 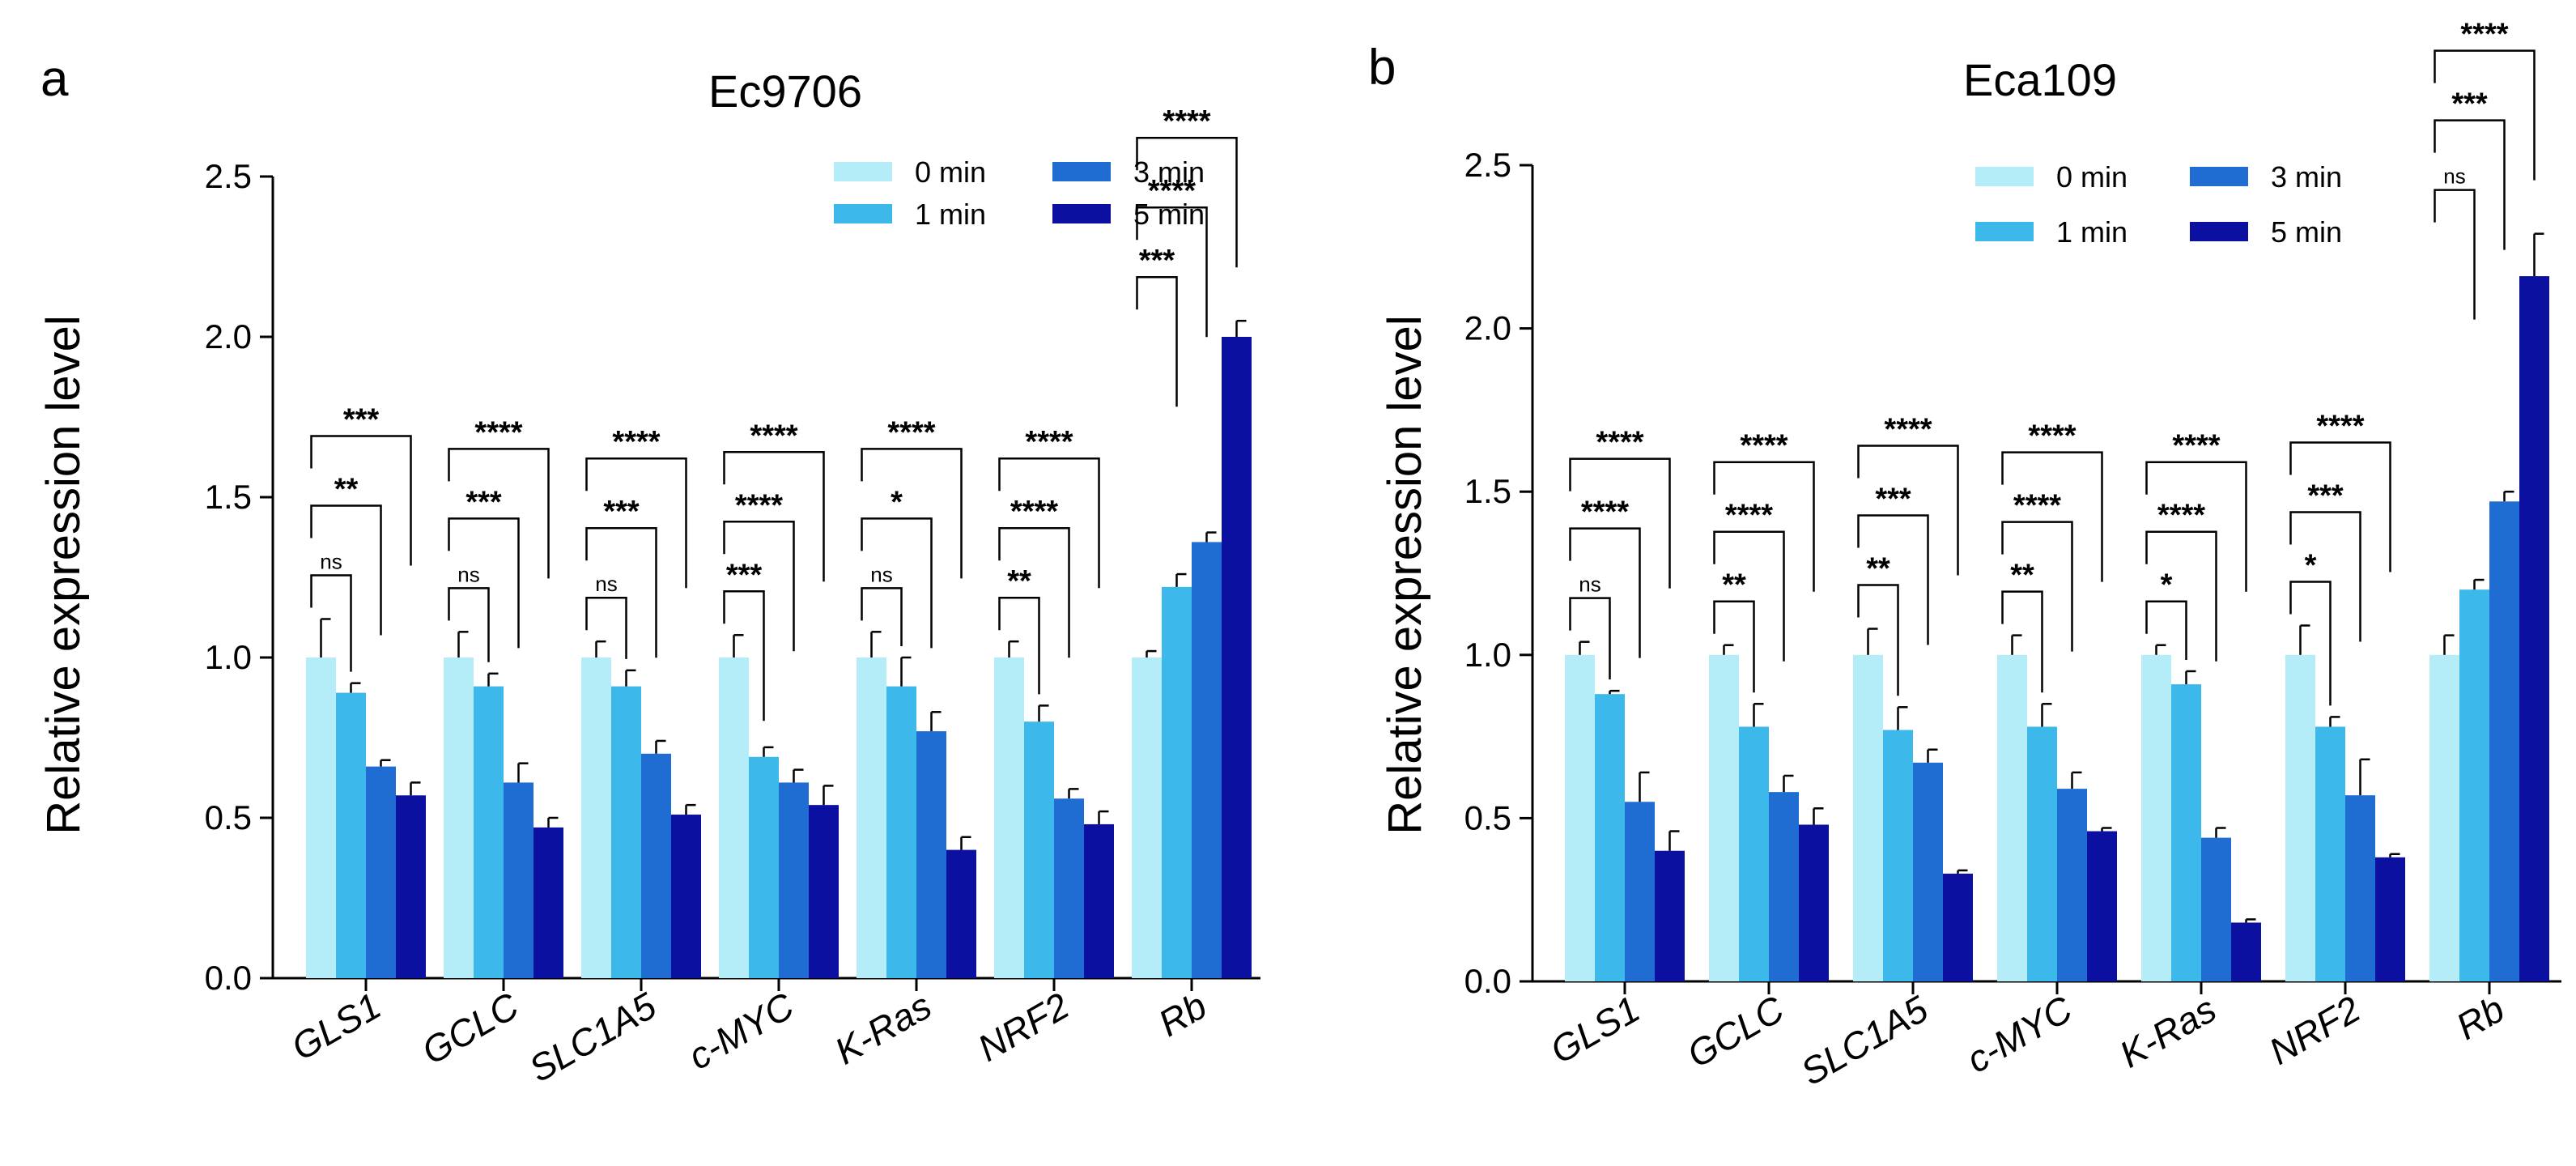 What do you see at coordinates (229, 817) in the screenshot?
I see `y-tick-label: 0.5` at bounding box center [229, 817].